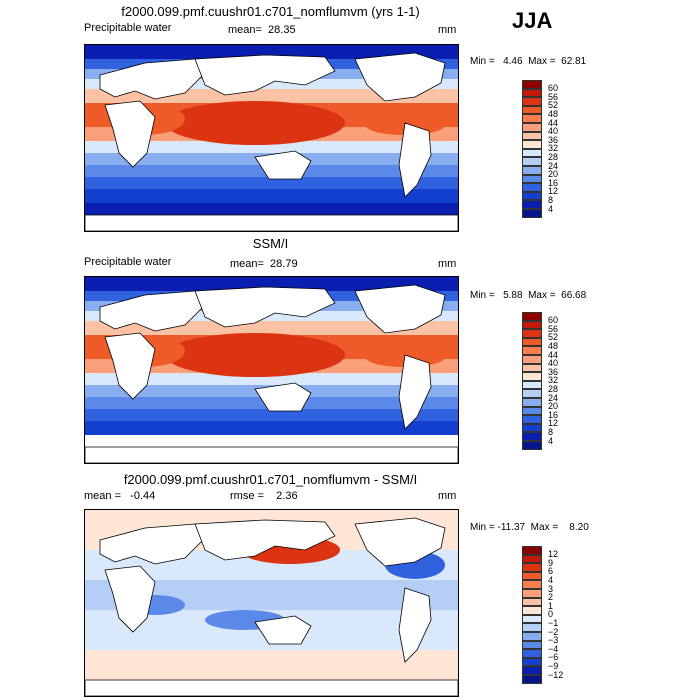 The width and height of the screenshot is (700, 700). Describe the element at coordinates (553, 122) in the screenshot. I see `colorbar-tick-label: 44` at that location.